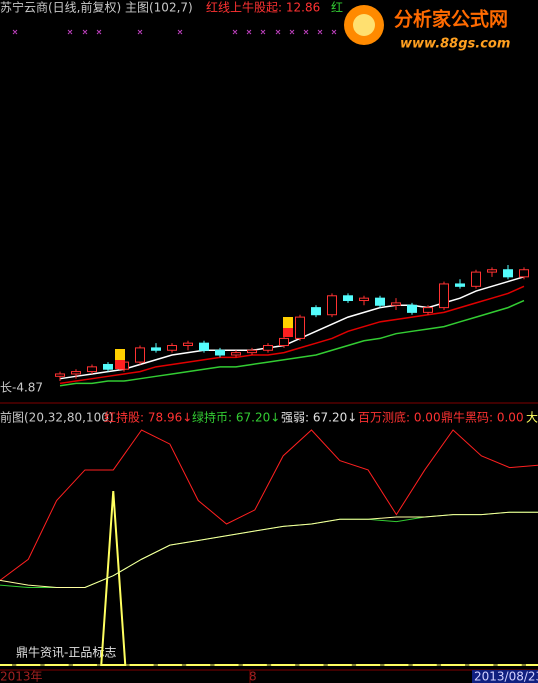 The image size is (538, 683). Describe the element at coordinates (96, 7) in the screenshot. I see `stock-title: 苏宁云商(日线,前复权) 主图(102,7)` at that location.